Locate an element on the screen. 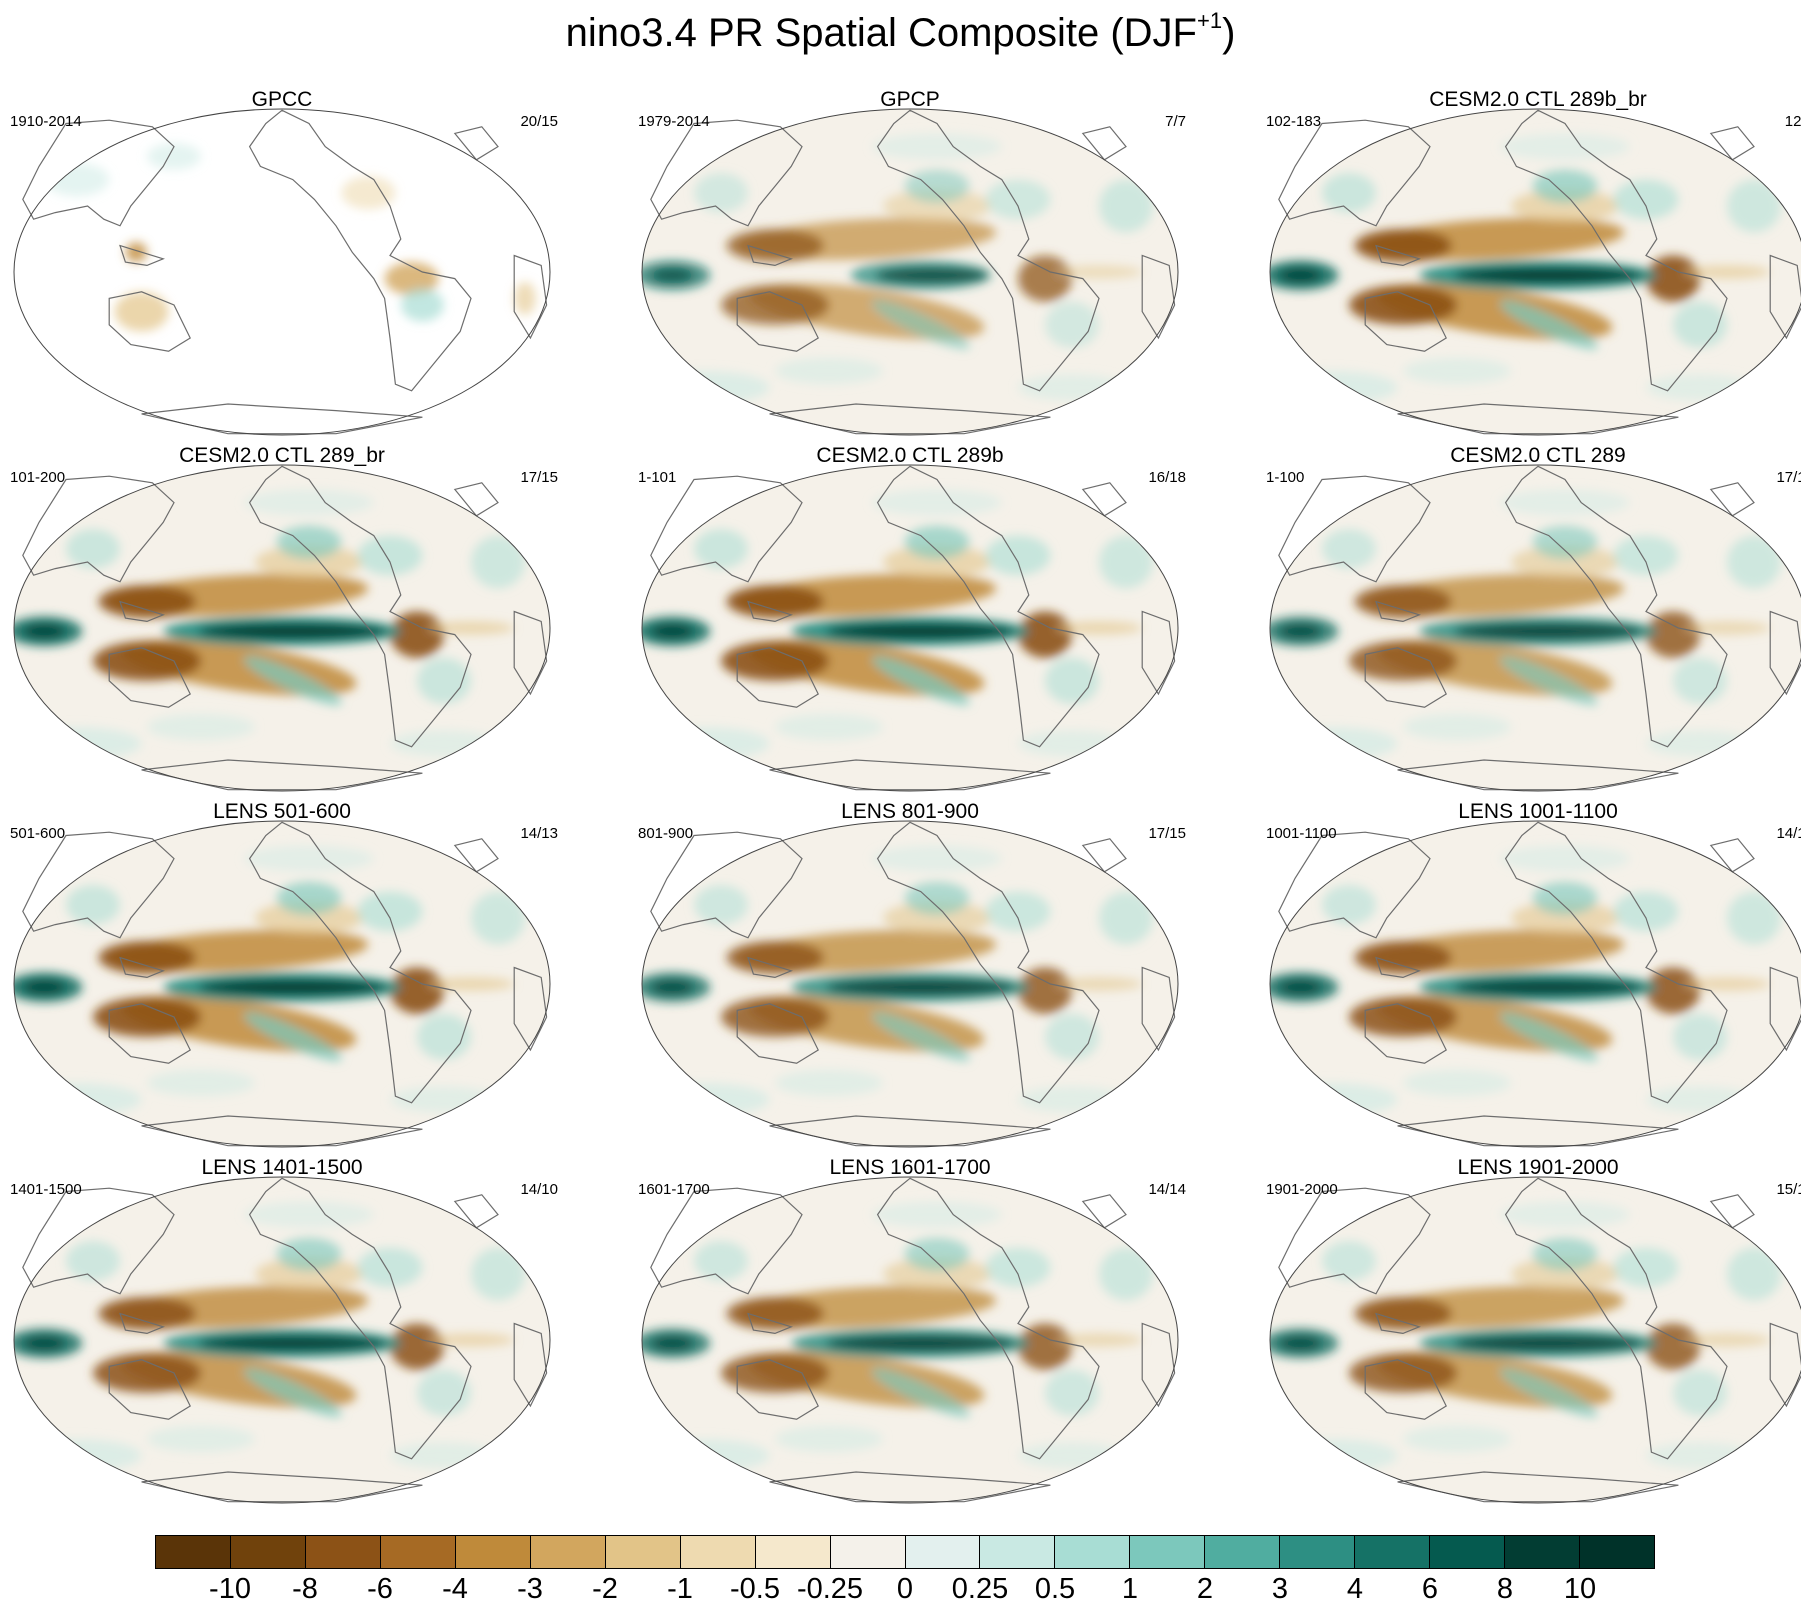  panel-title: CESM2.0 CTL 289_br is located at coordinates (282, 455).